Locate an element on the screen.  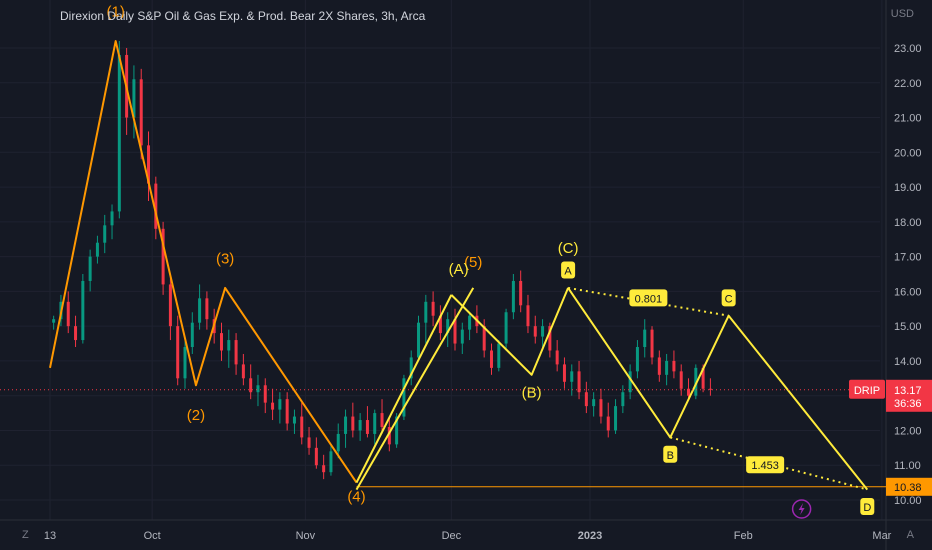
wave-label: (5) is located at coordinates (473, 262).